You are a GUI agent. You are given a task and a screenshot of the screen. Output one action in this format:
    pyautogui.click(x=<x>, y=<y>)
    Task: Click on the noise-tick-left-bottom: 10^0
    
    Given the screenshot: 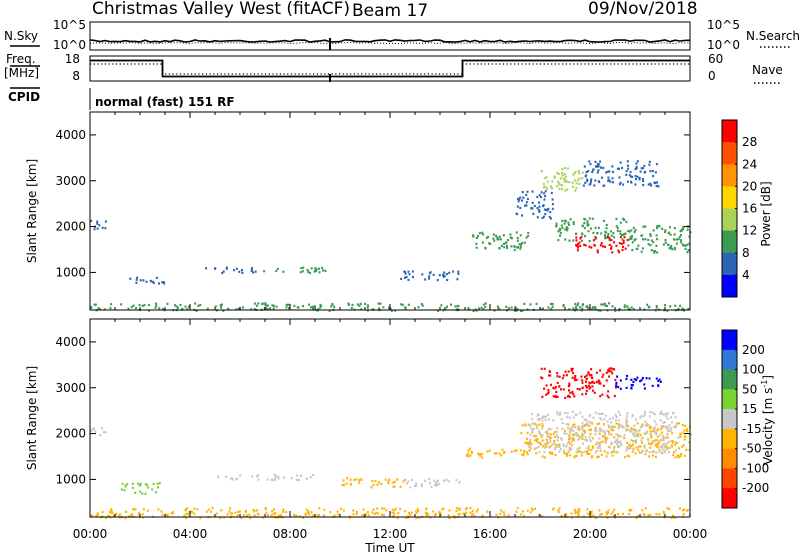 What is the action you would take?
    pyautogui.click(x=69, y=45)
    